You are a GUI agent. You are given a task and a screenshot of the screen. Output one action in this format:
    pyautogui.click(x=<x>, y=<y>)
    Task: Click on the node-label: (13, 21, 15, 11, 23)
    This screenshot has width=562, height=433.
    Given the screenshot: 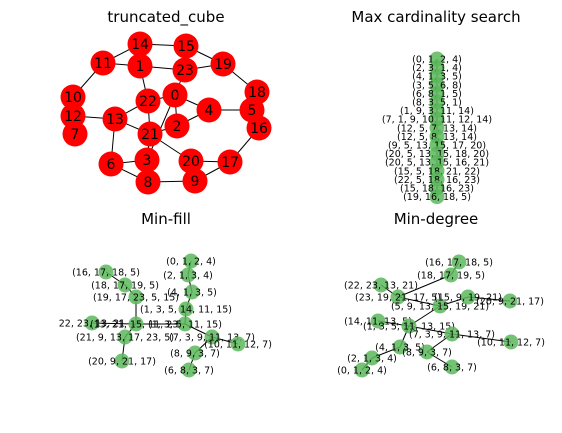 What is the action you would take?
    pyautogui.click(x=136, y=325)
    